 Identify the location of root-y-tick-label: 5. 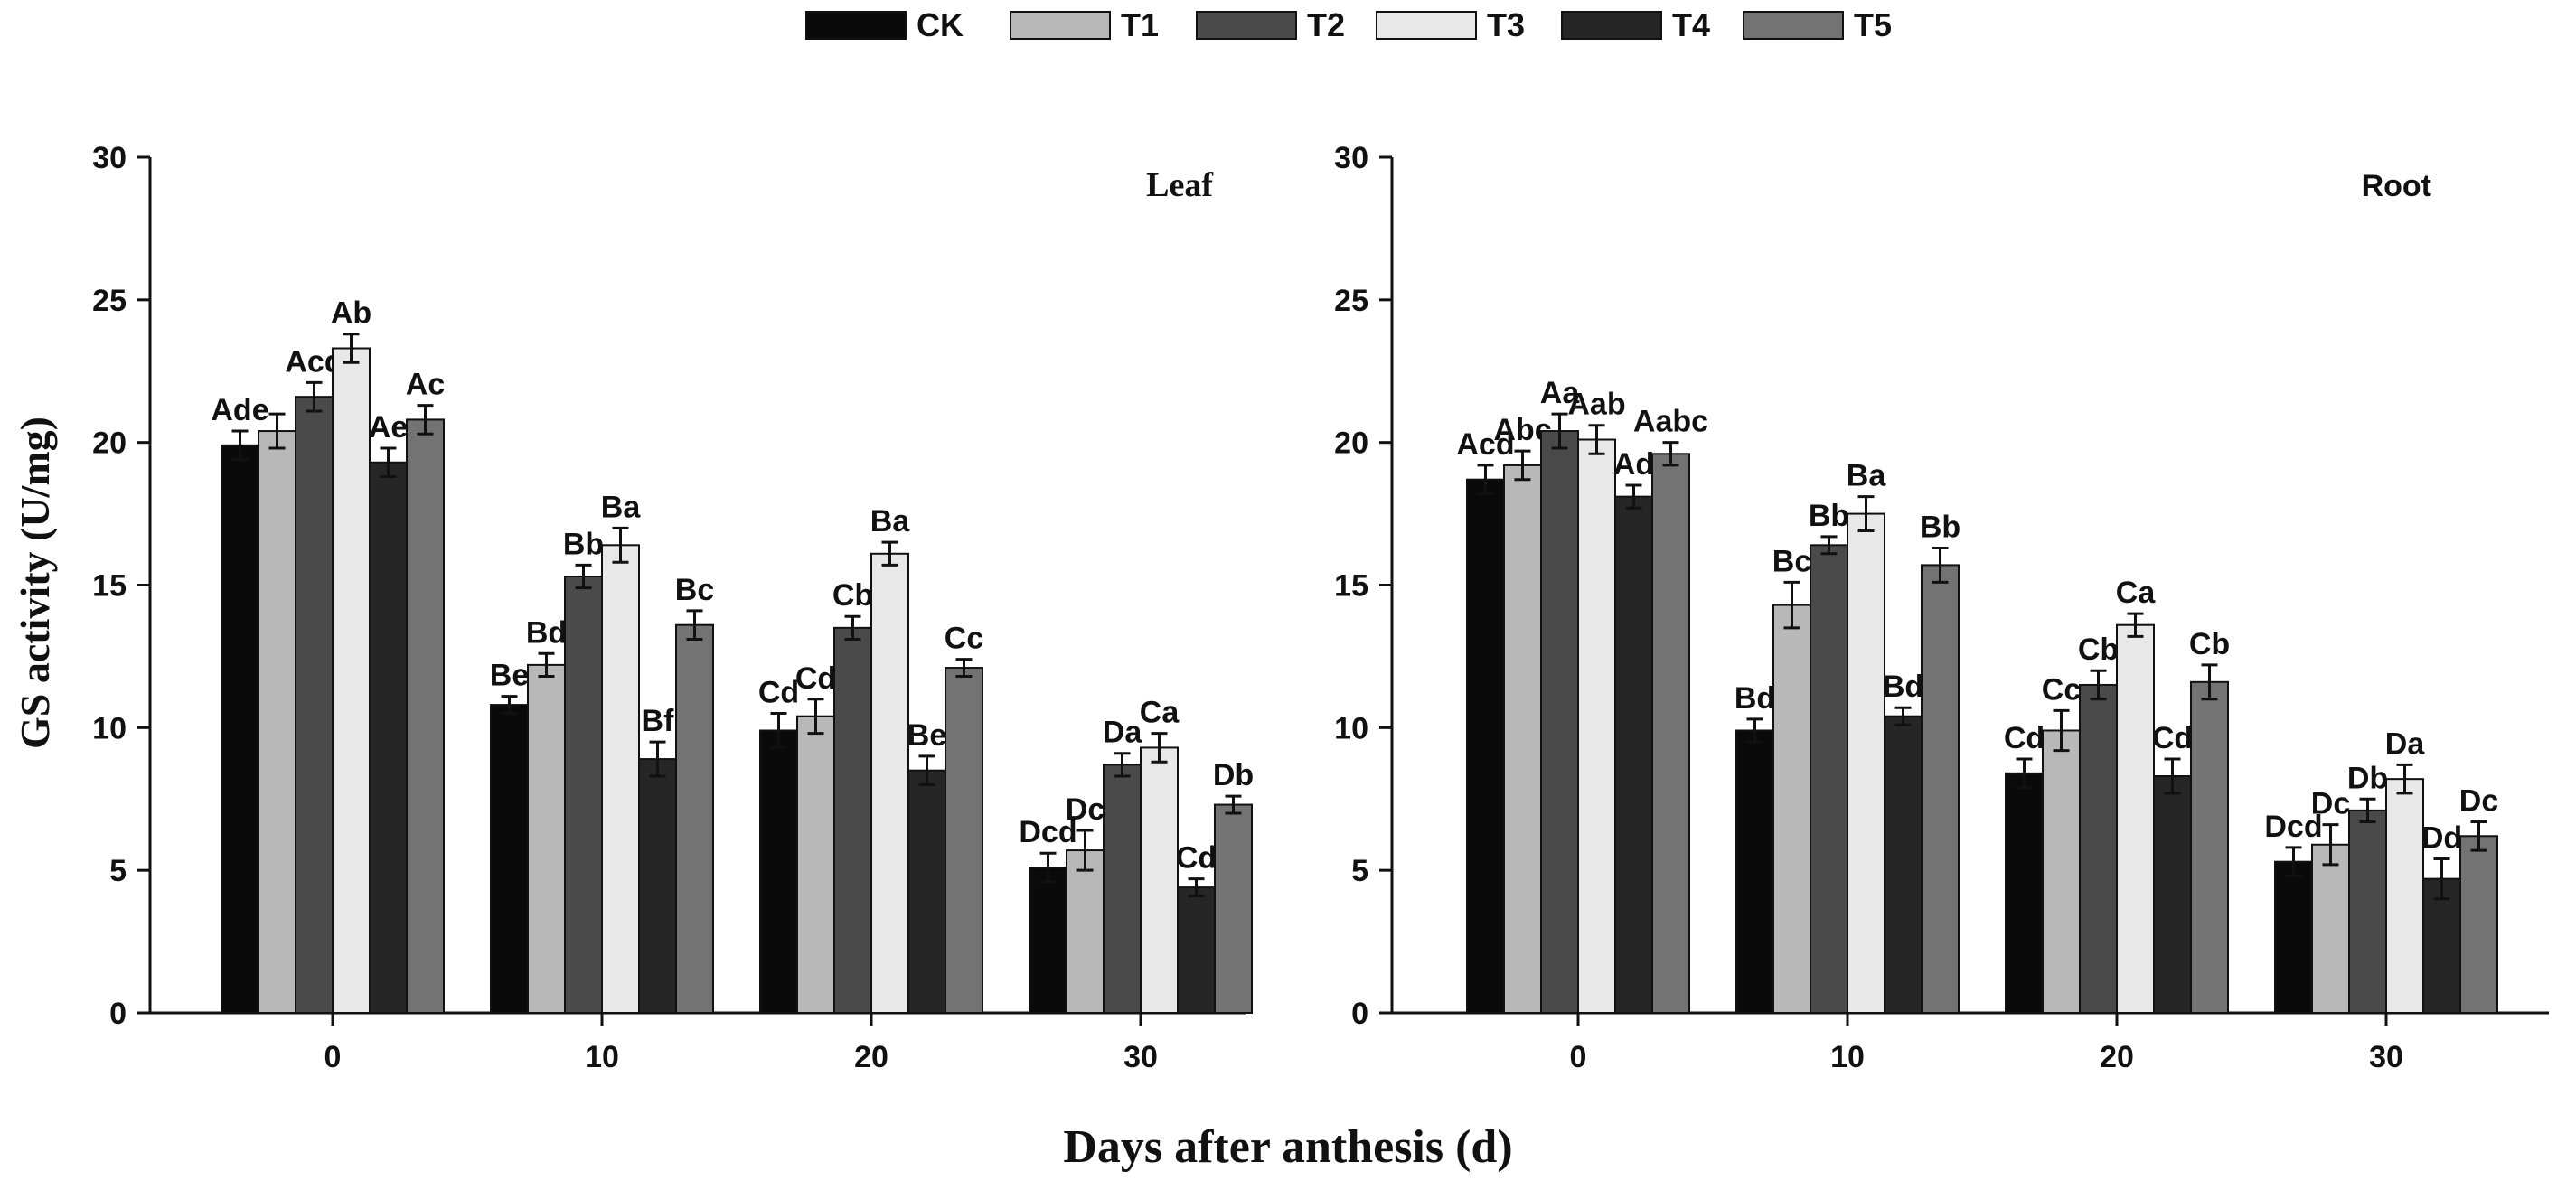
(1359, 871).